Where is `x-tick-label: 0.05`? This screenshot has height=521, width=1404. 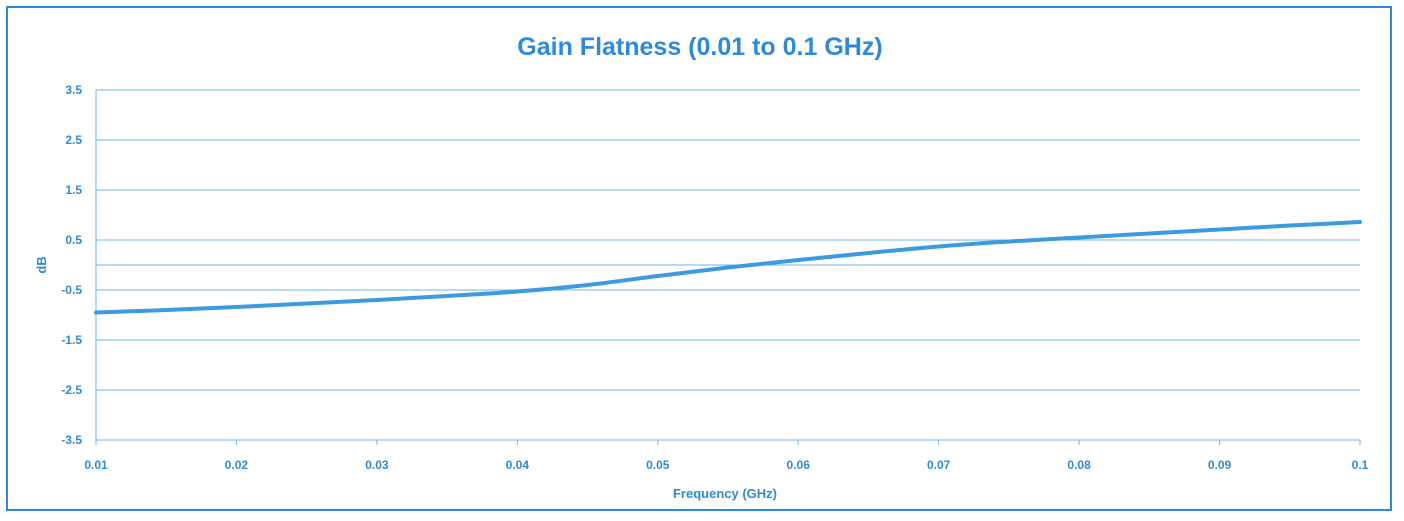
x-tick-label: 0.05 is located at coordinates (658, 465).